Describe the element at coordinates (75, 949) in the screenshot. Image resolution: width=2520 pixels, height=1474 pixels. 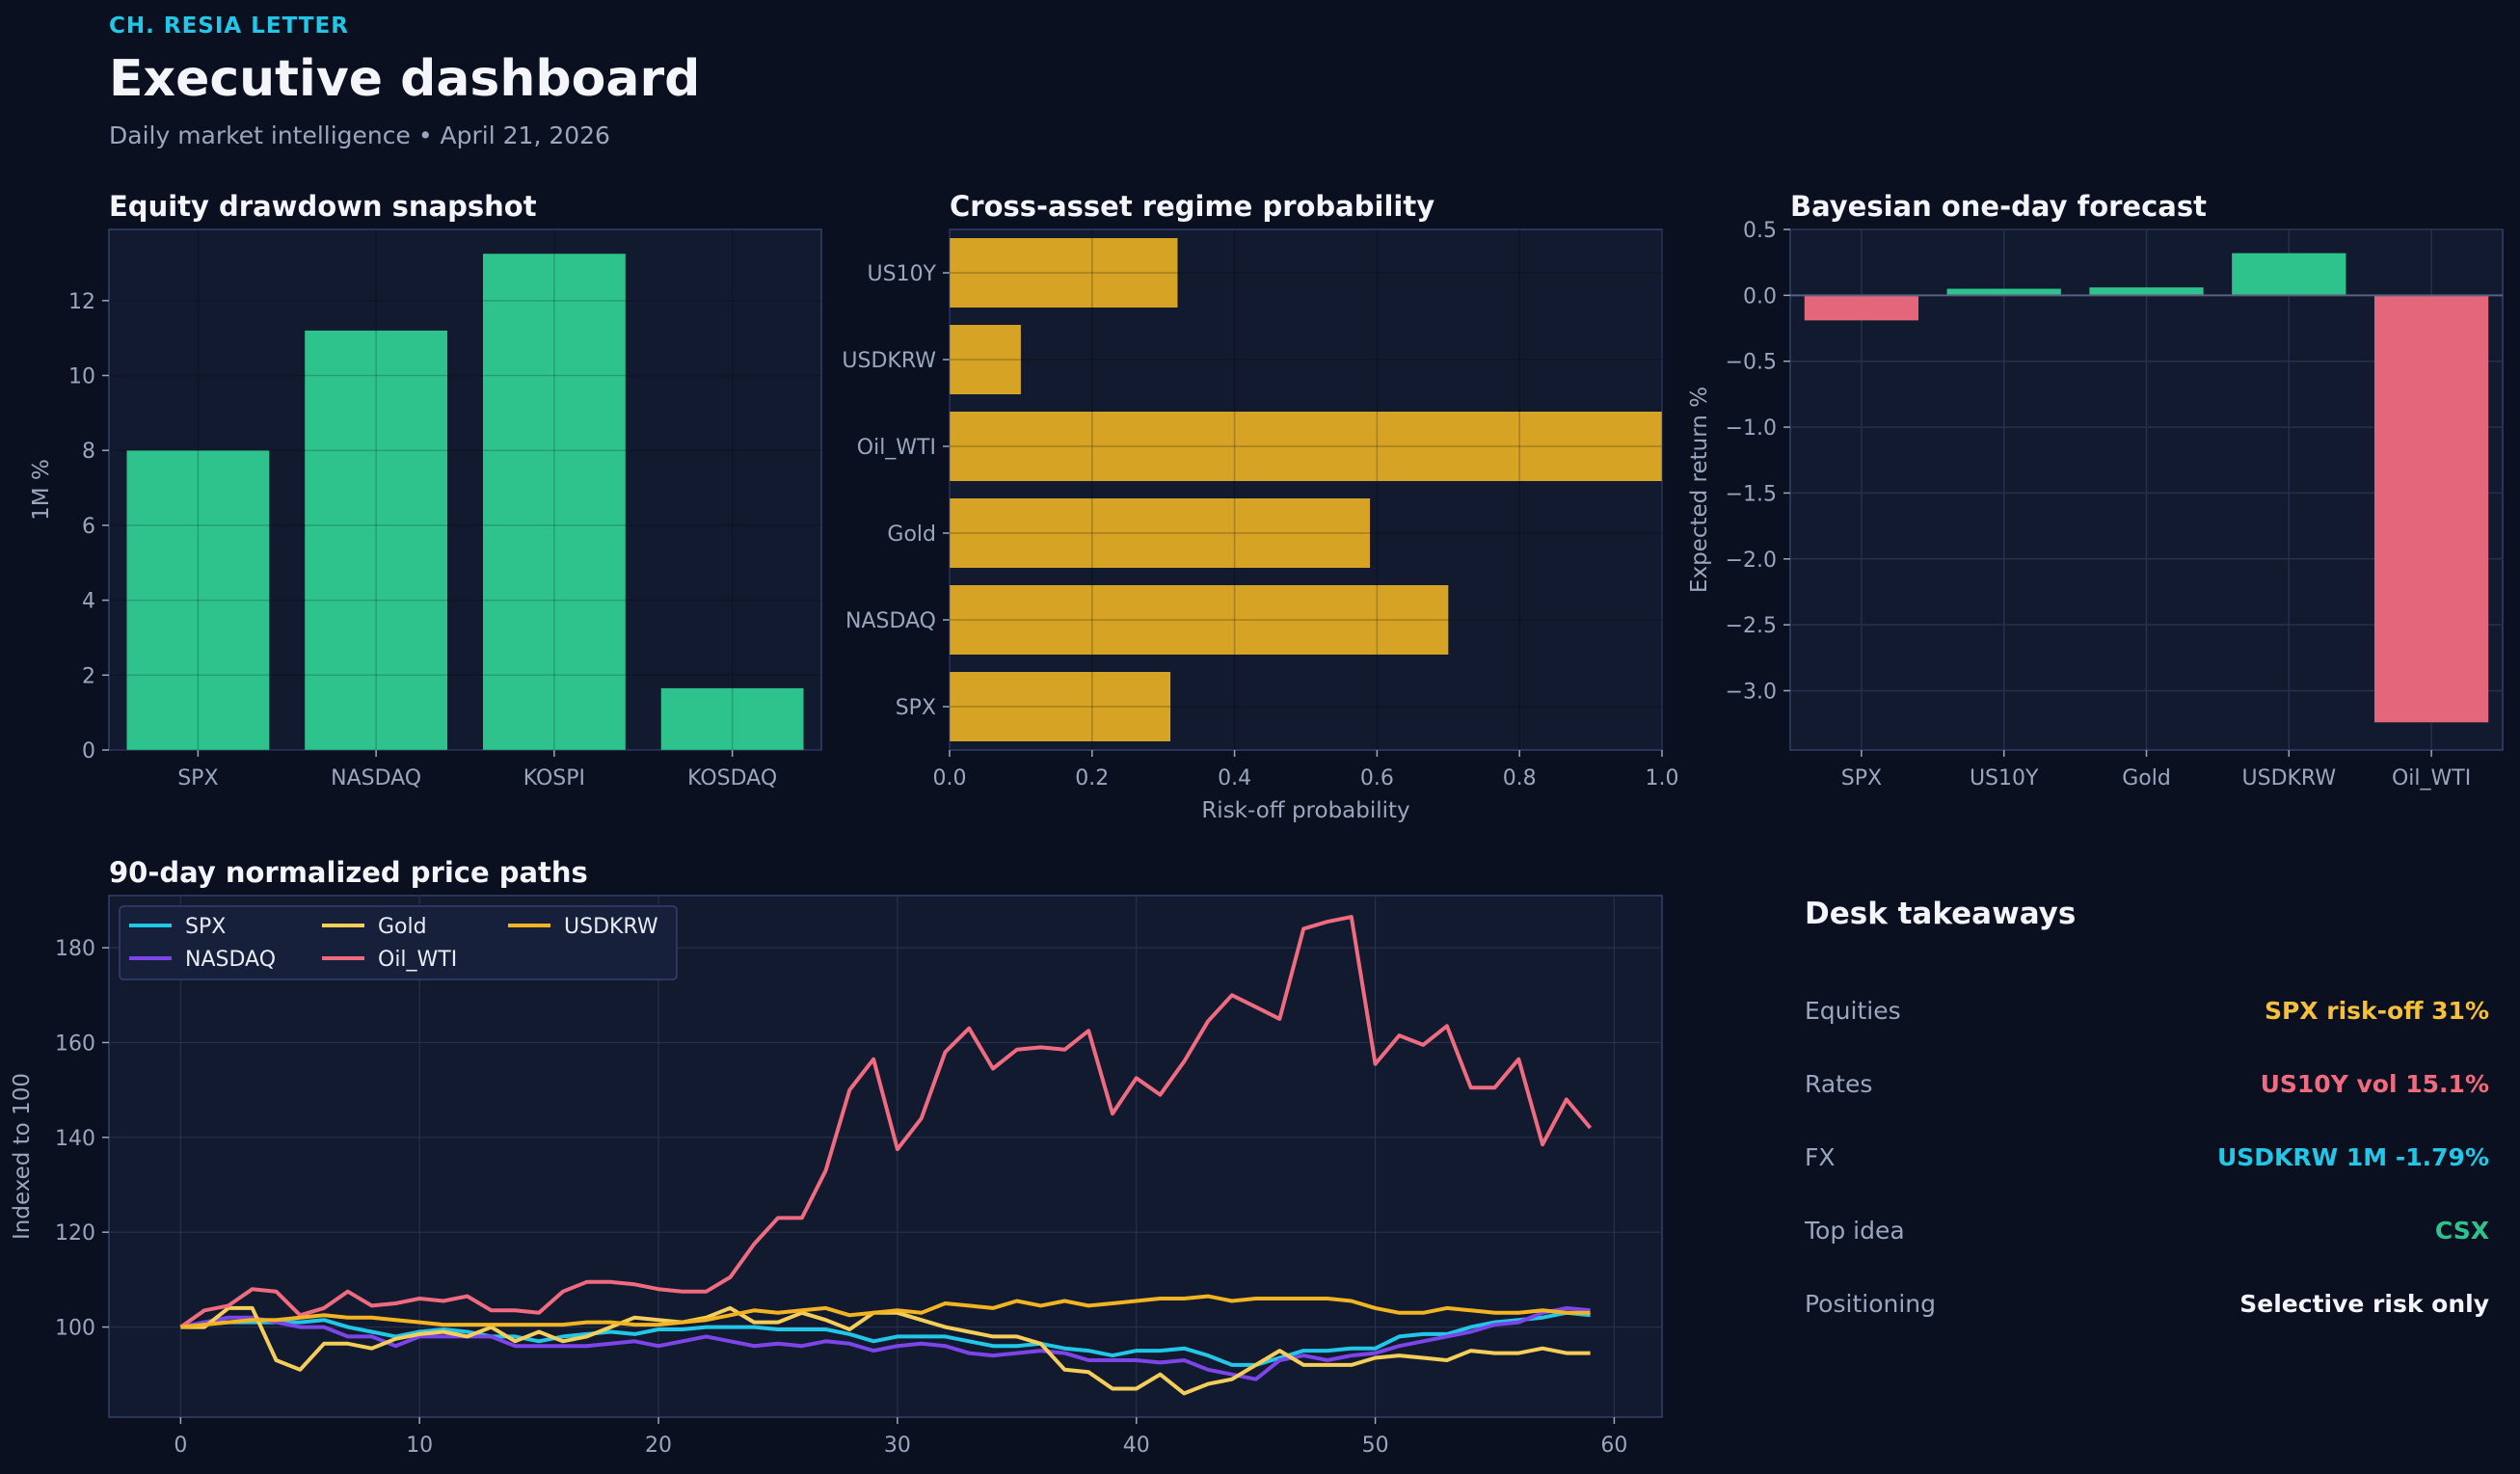
I see `y-tick-label: 180` at that location.